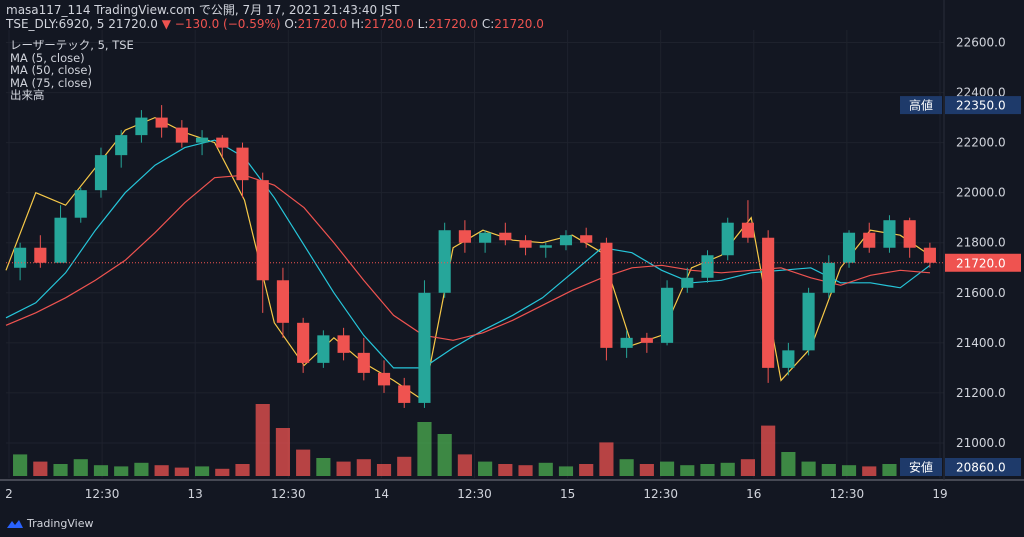 Image resolution: width=1024 pixels, height=537 pixels. I want to click on legend-ma75: MA (75, close), so click(51, 82).